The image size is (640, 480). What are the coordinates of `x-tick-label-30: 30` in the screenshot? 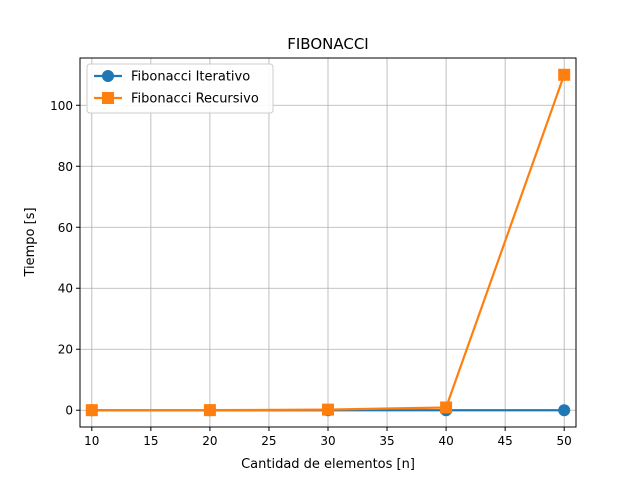 It's located at (327, 441).